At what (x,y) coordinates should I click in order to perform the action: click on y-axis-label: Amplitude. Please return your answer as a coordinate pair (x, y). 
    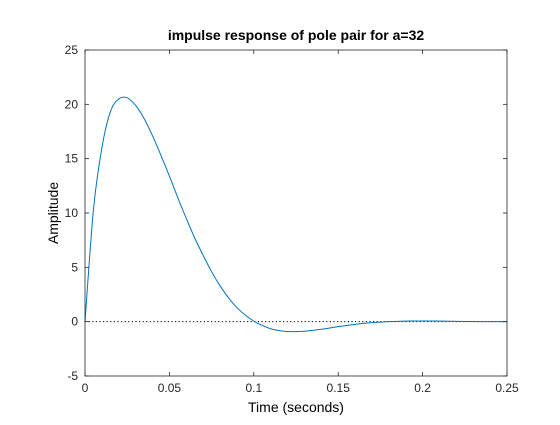
    Looking at the image, I should click on (53, 213).